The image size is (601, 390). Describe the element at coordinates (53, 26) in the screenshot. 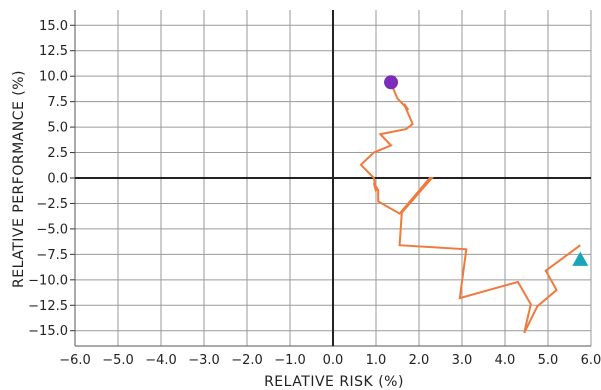

I see `y-tick-label: 15.0` at that location.